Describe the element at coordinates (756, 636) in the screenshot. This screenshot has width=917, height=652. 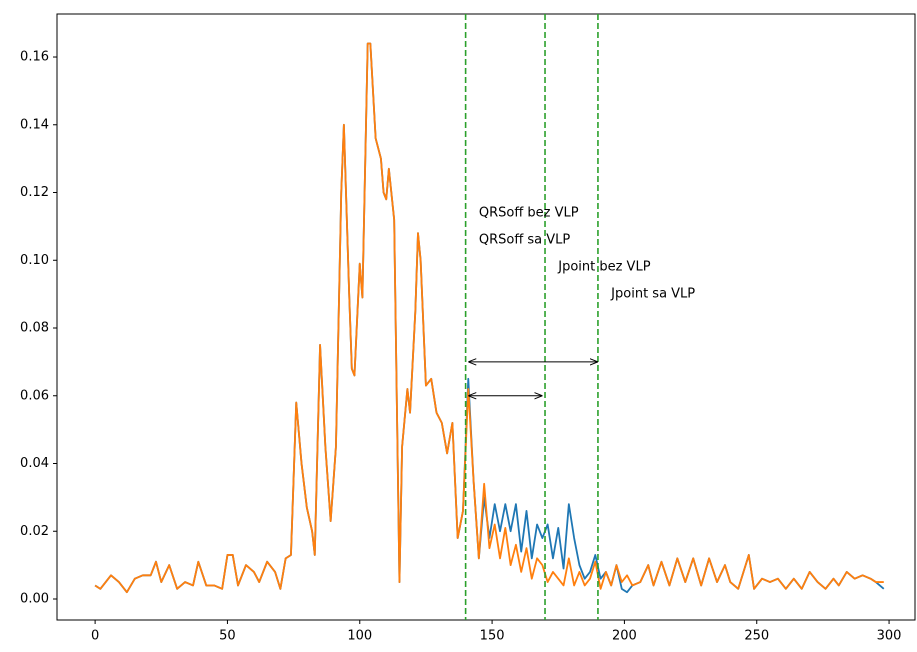
I see `x-tick-label: 250` at that location.